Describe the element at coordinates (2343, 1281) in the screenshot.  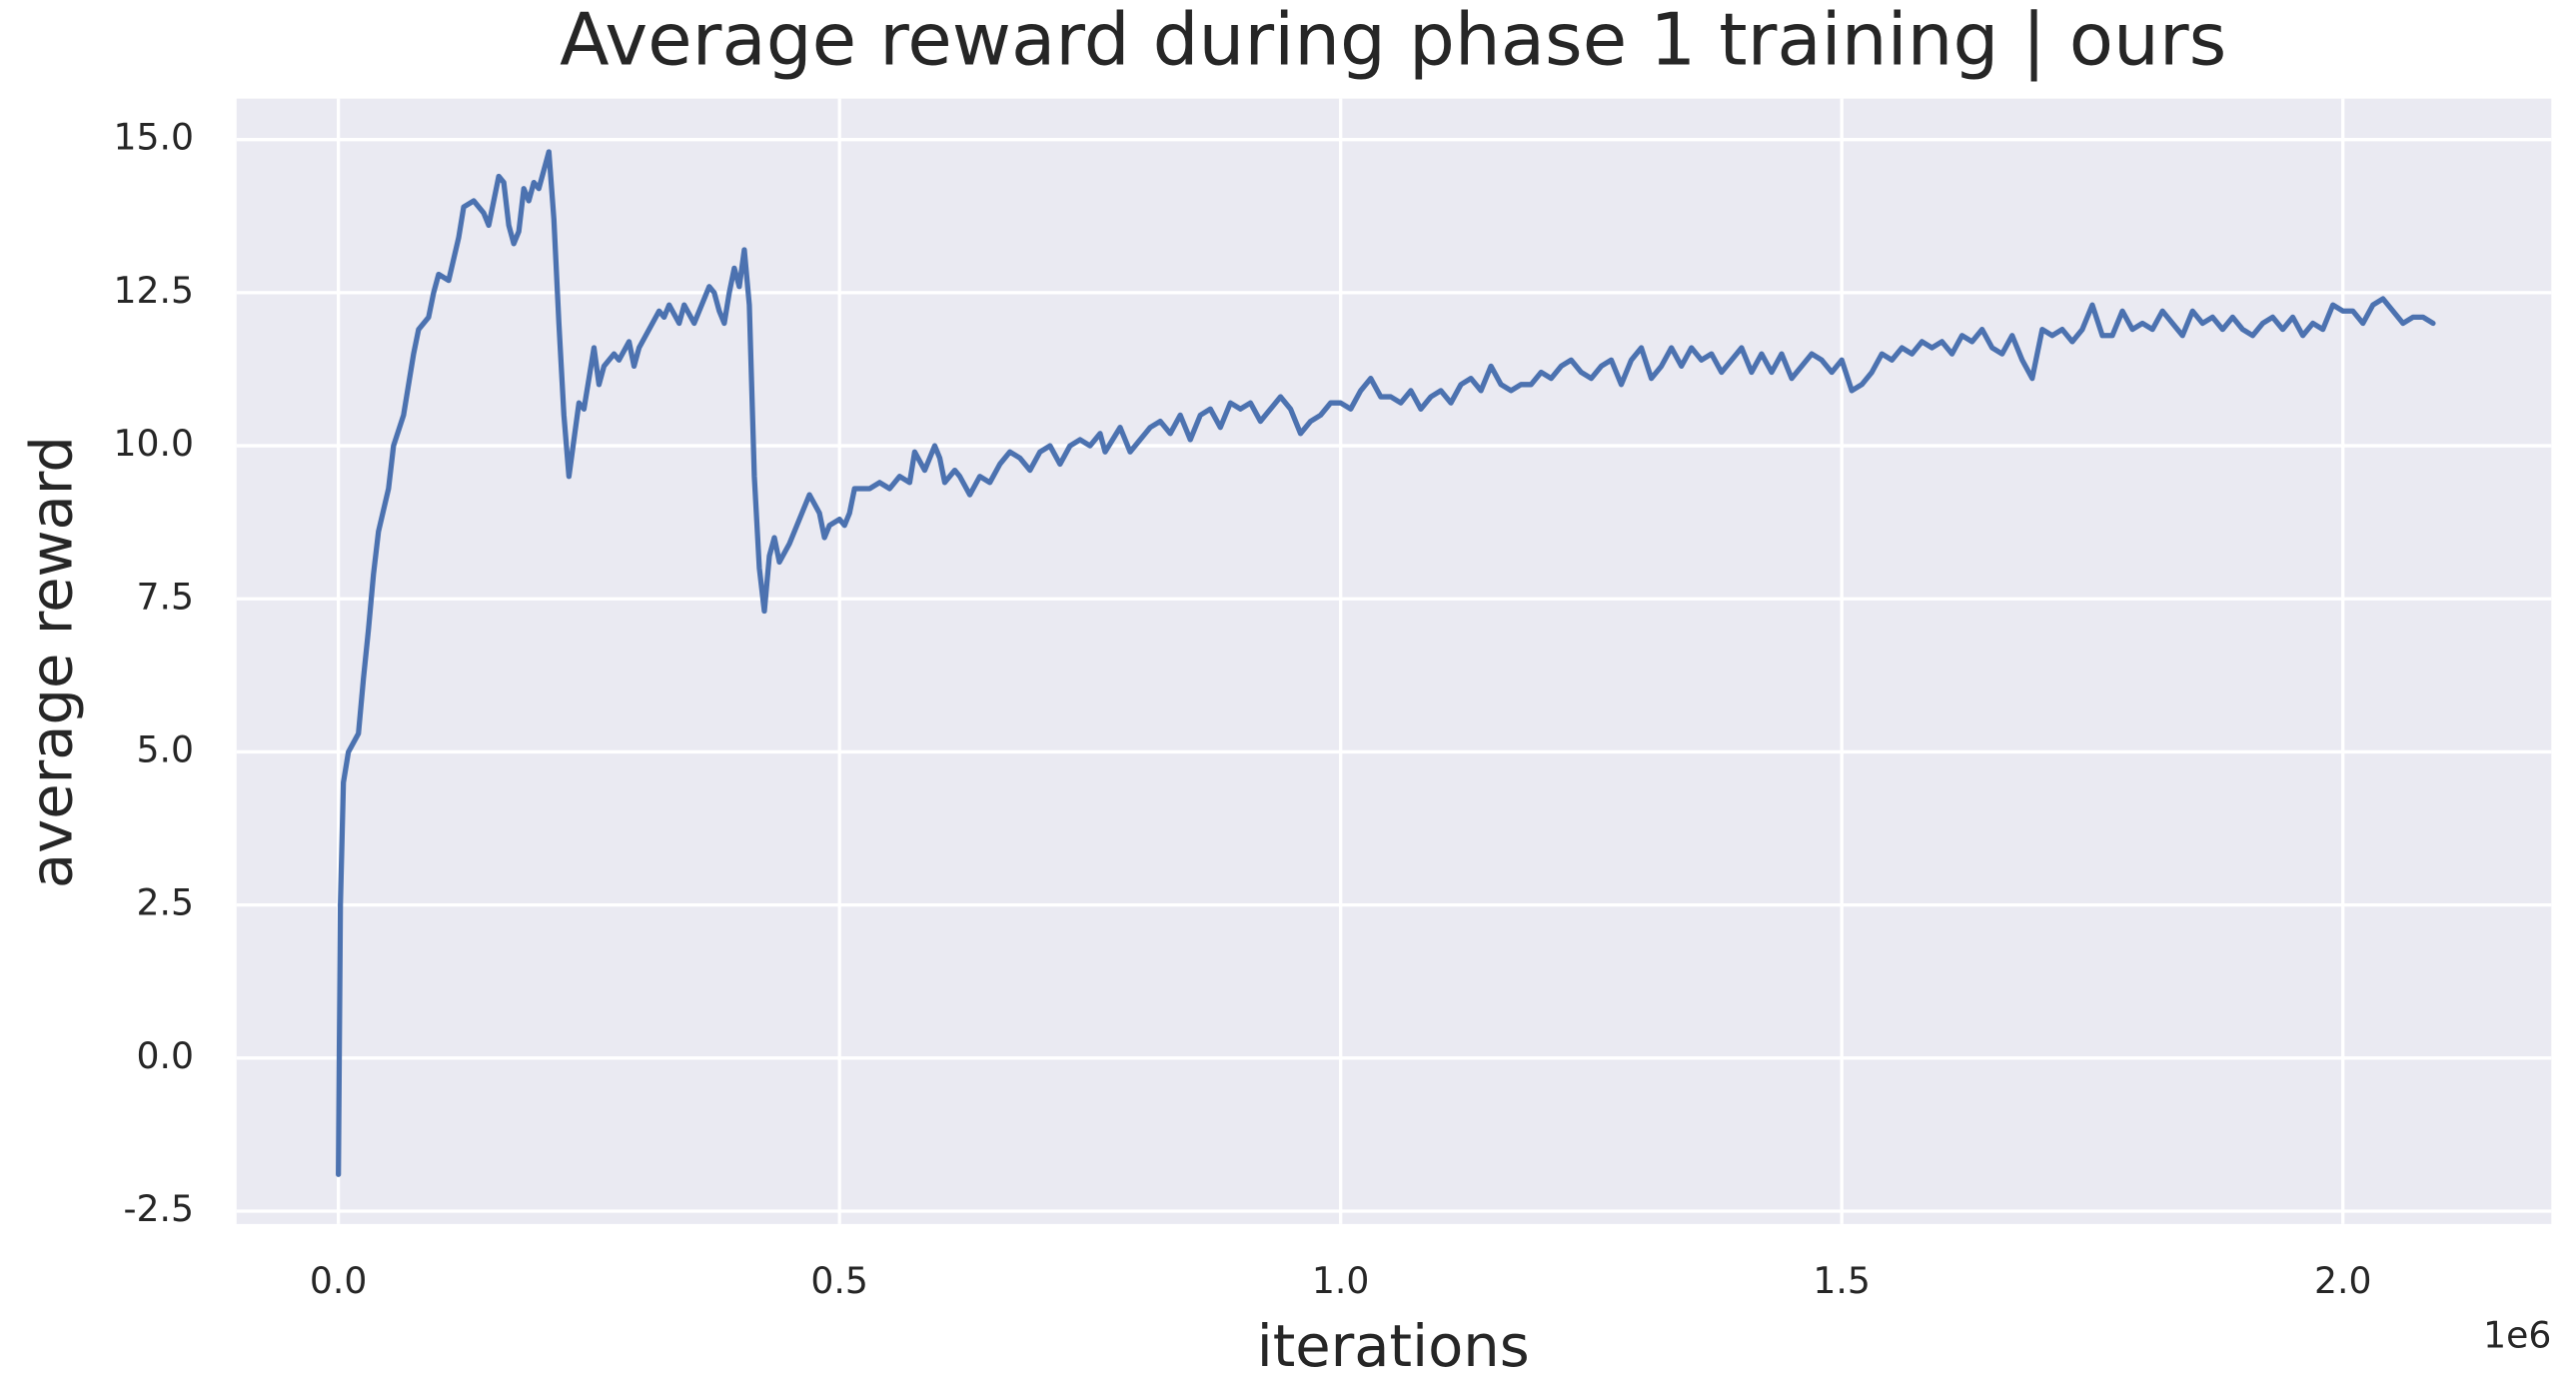
I see `x-tick-label: 2.0` at that location.